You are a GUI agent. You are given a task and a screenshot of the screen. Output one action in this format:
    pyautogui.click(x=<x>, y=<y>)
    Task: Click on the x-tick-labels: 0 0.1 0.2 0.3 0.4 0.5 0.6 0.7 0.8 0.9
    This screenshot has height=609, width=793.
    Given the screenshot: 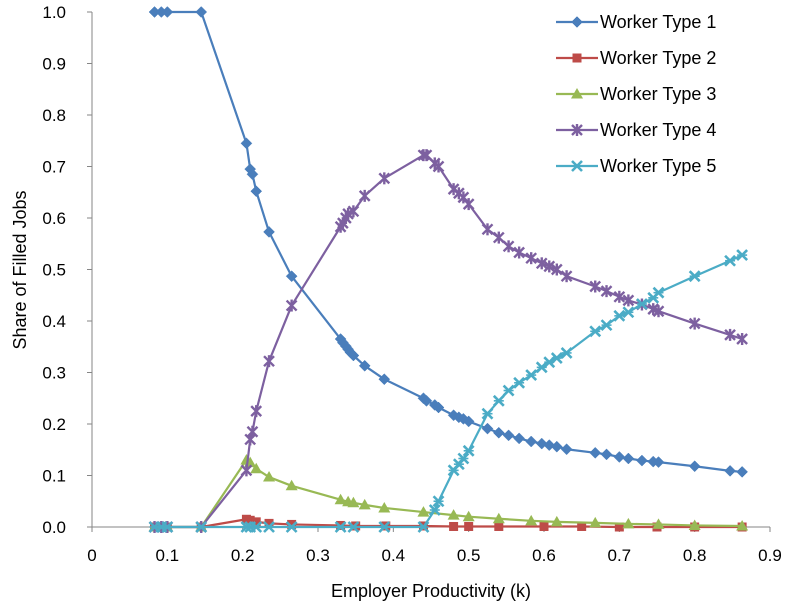 What is the action you would take?
    pyautogui.click(x=434, y=546)
    